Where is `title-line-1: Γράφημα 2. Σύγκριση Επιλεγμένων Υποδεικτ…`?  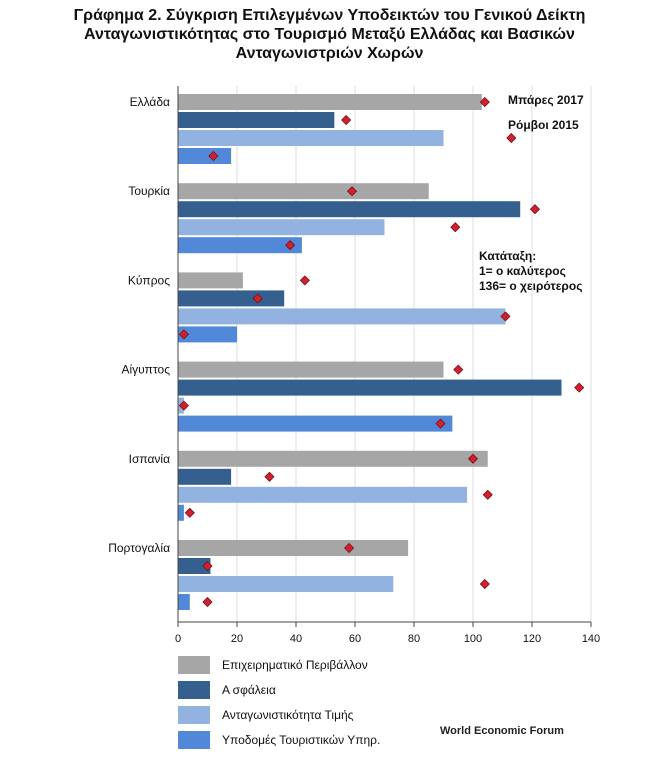
title-line-1: Γράφημα 2. Σύγκριση Επιλεγμένων Υποδεικτ… is located at coordinates (329, 15).